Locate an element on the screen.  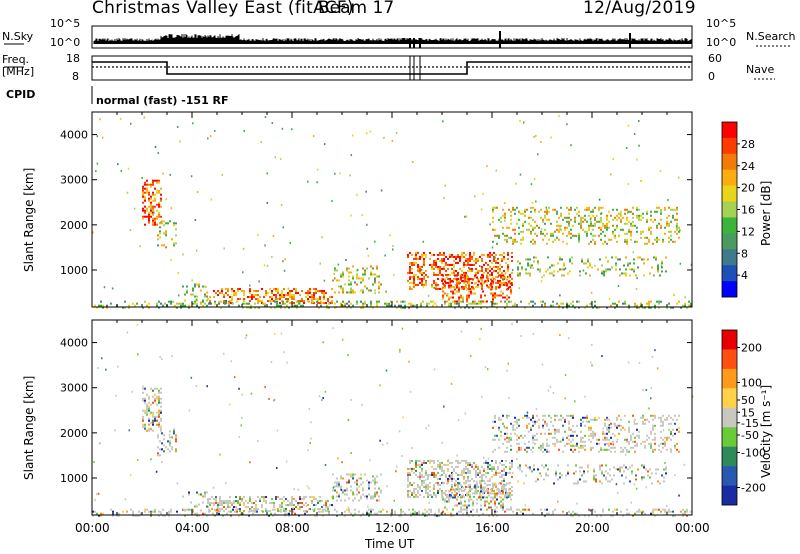
nsearch-tick-max: 10^5 is located at coordinates (721, 23).